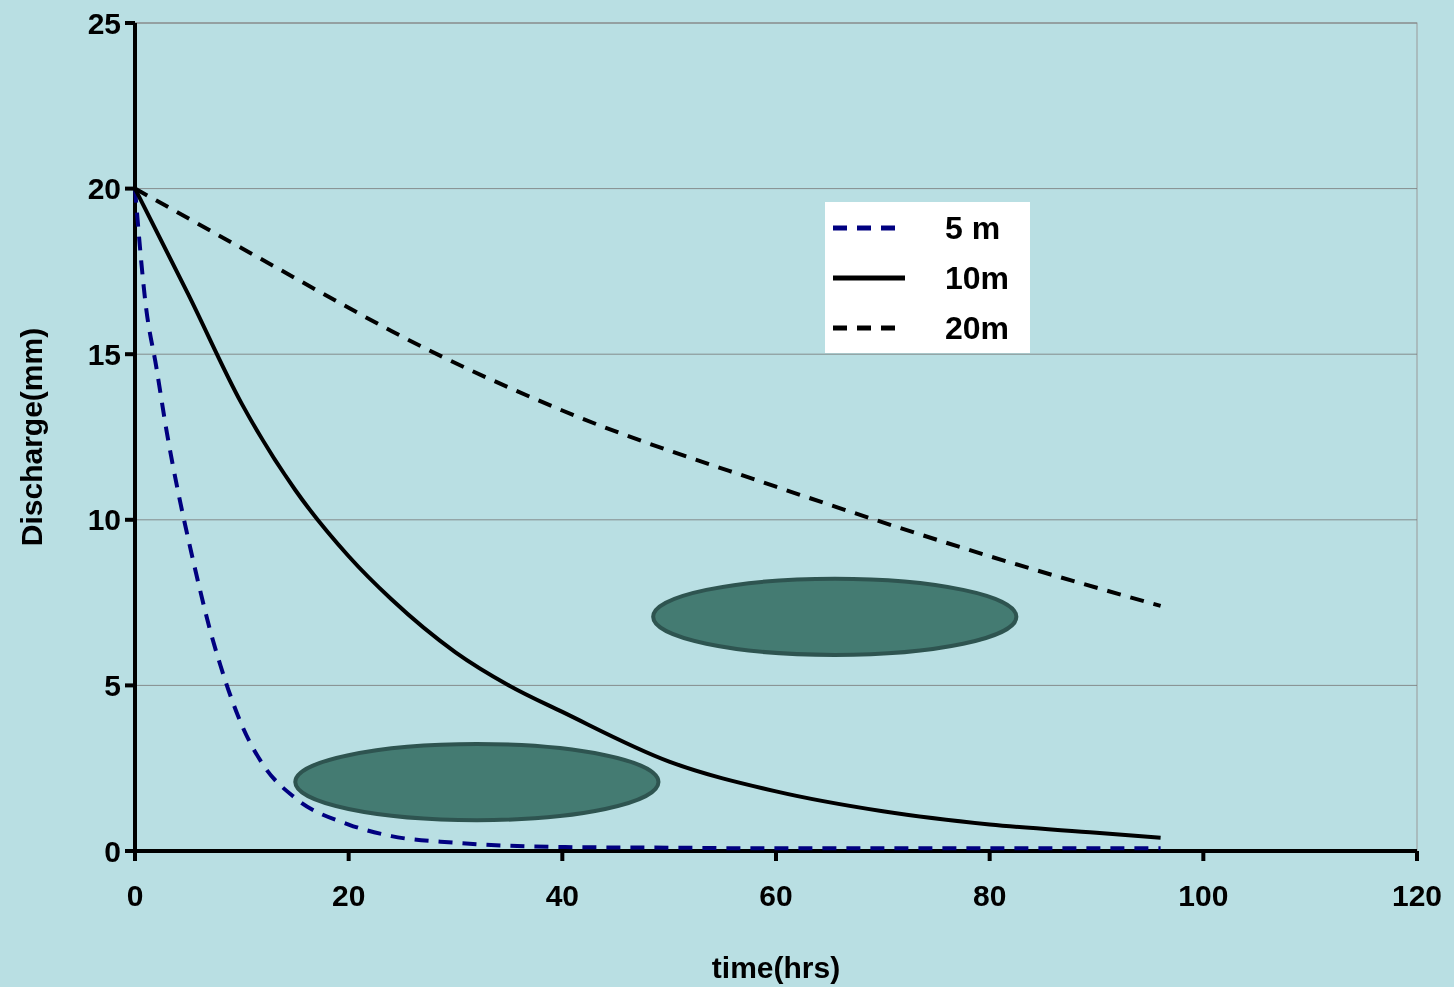 The height and width of the screenshot is (987, 1454). I want to click on legend-label: 5 m, so click(973, 228).